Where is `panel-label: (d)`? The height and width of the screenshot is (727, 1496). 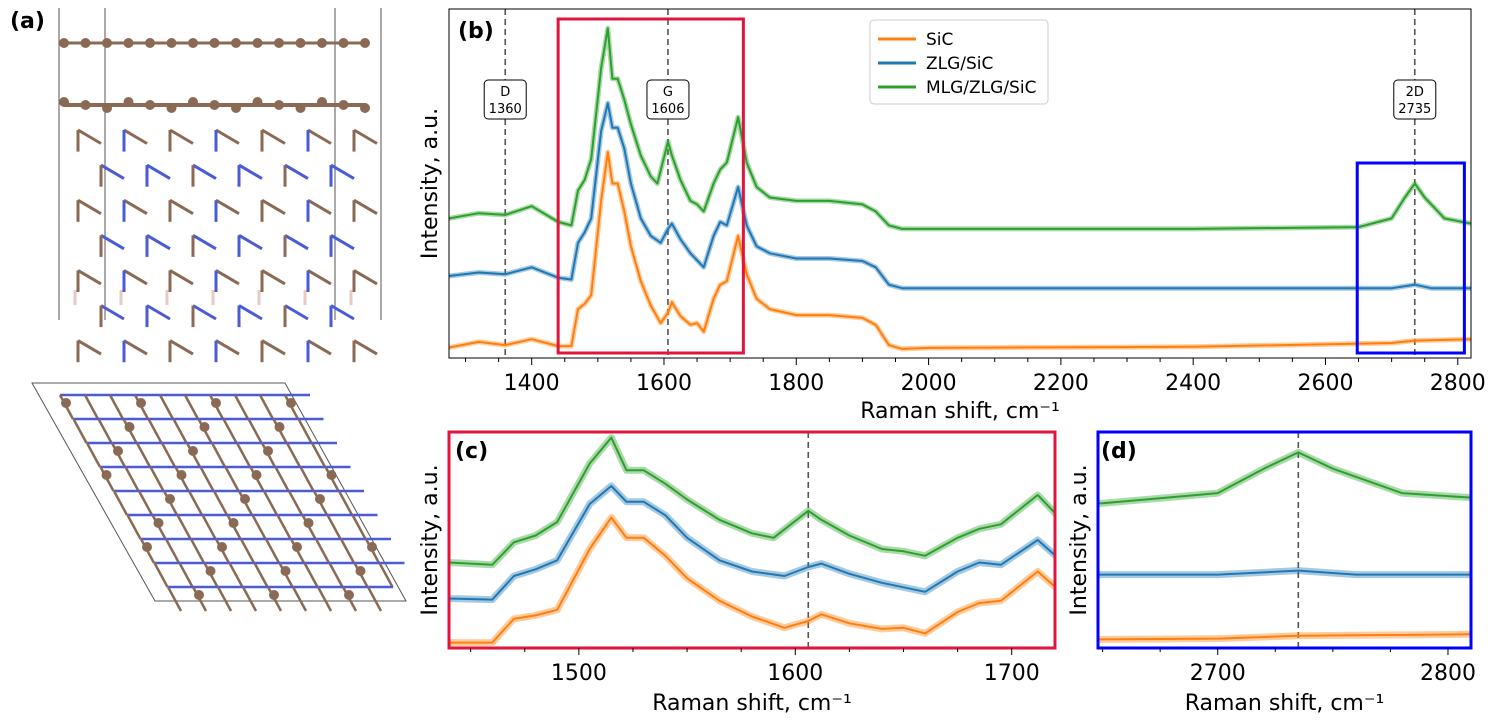
panel-label: (d) is located at coordinates (1119, 451).